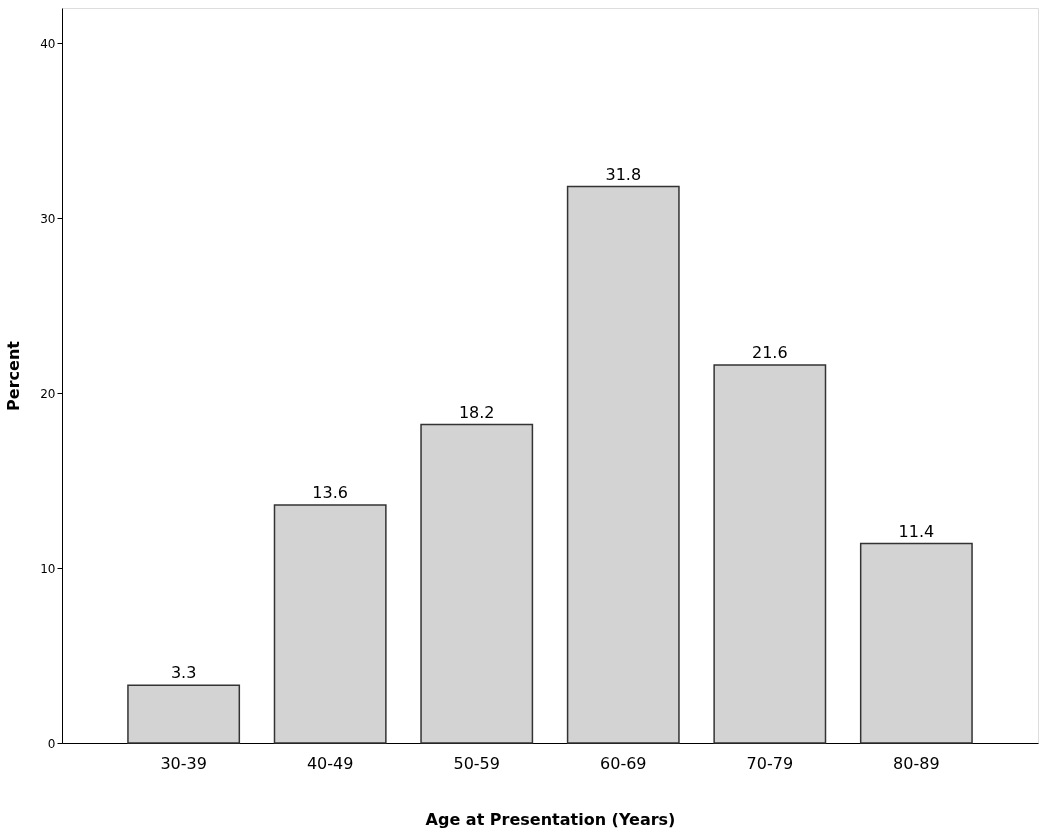 The height and width of the screenshot is (840, 1047). Describe the element at coordinates (51, 743) in the screenshot. I see `y-tick-label: 0` at that location.